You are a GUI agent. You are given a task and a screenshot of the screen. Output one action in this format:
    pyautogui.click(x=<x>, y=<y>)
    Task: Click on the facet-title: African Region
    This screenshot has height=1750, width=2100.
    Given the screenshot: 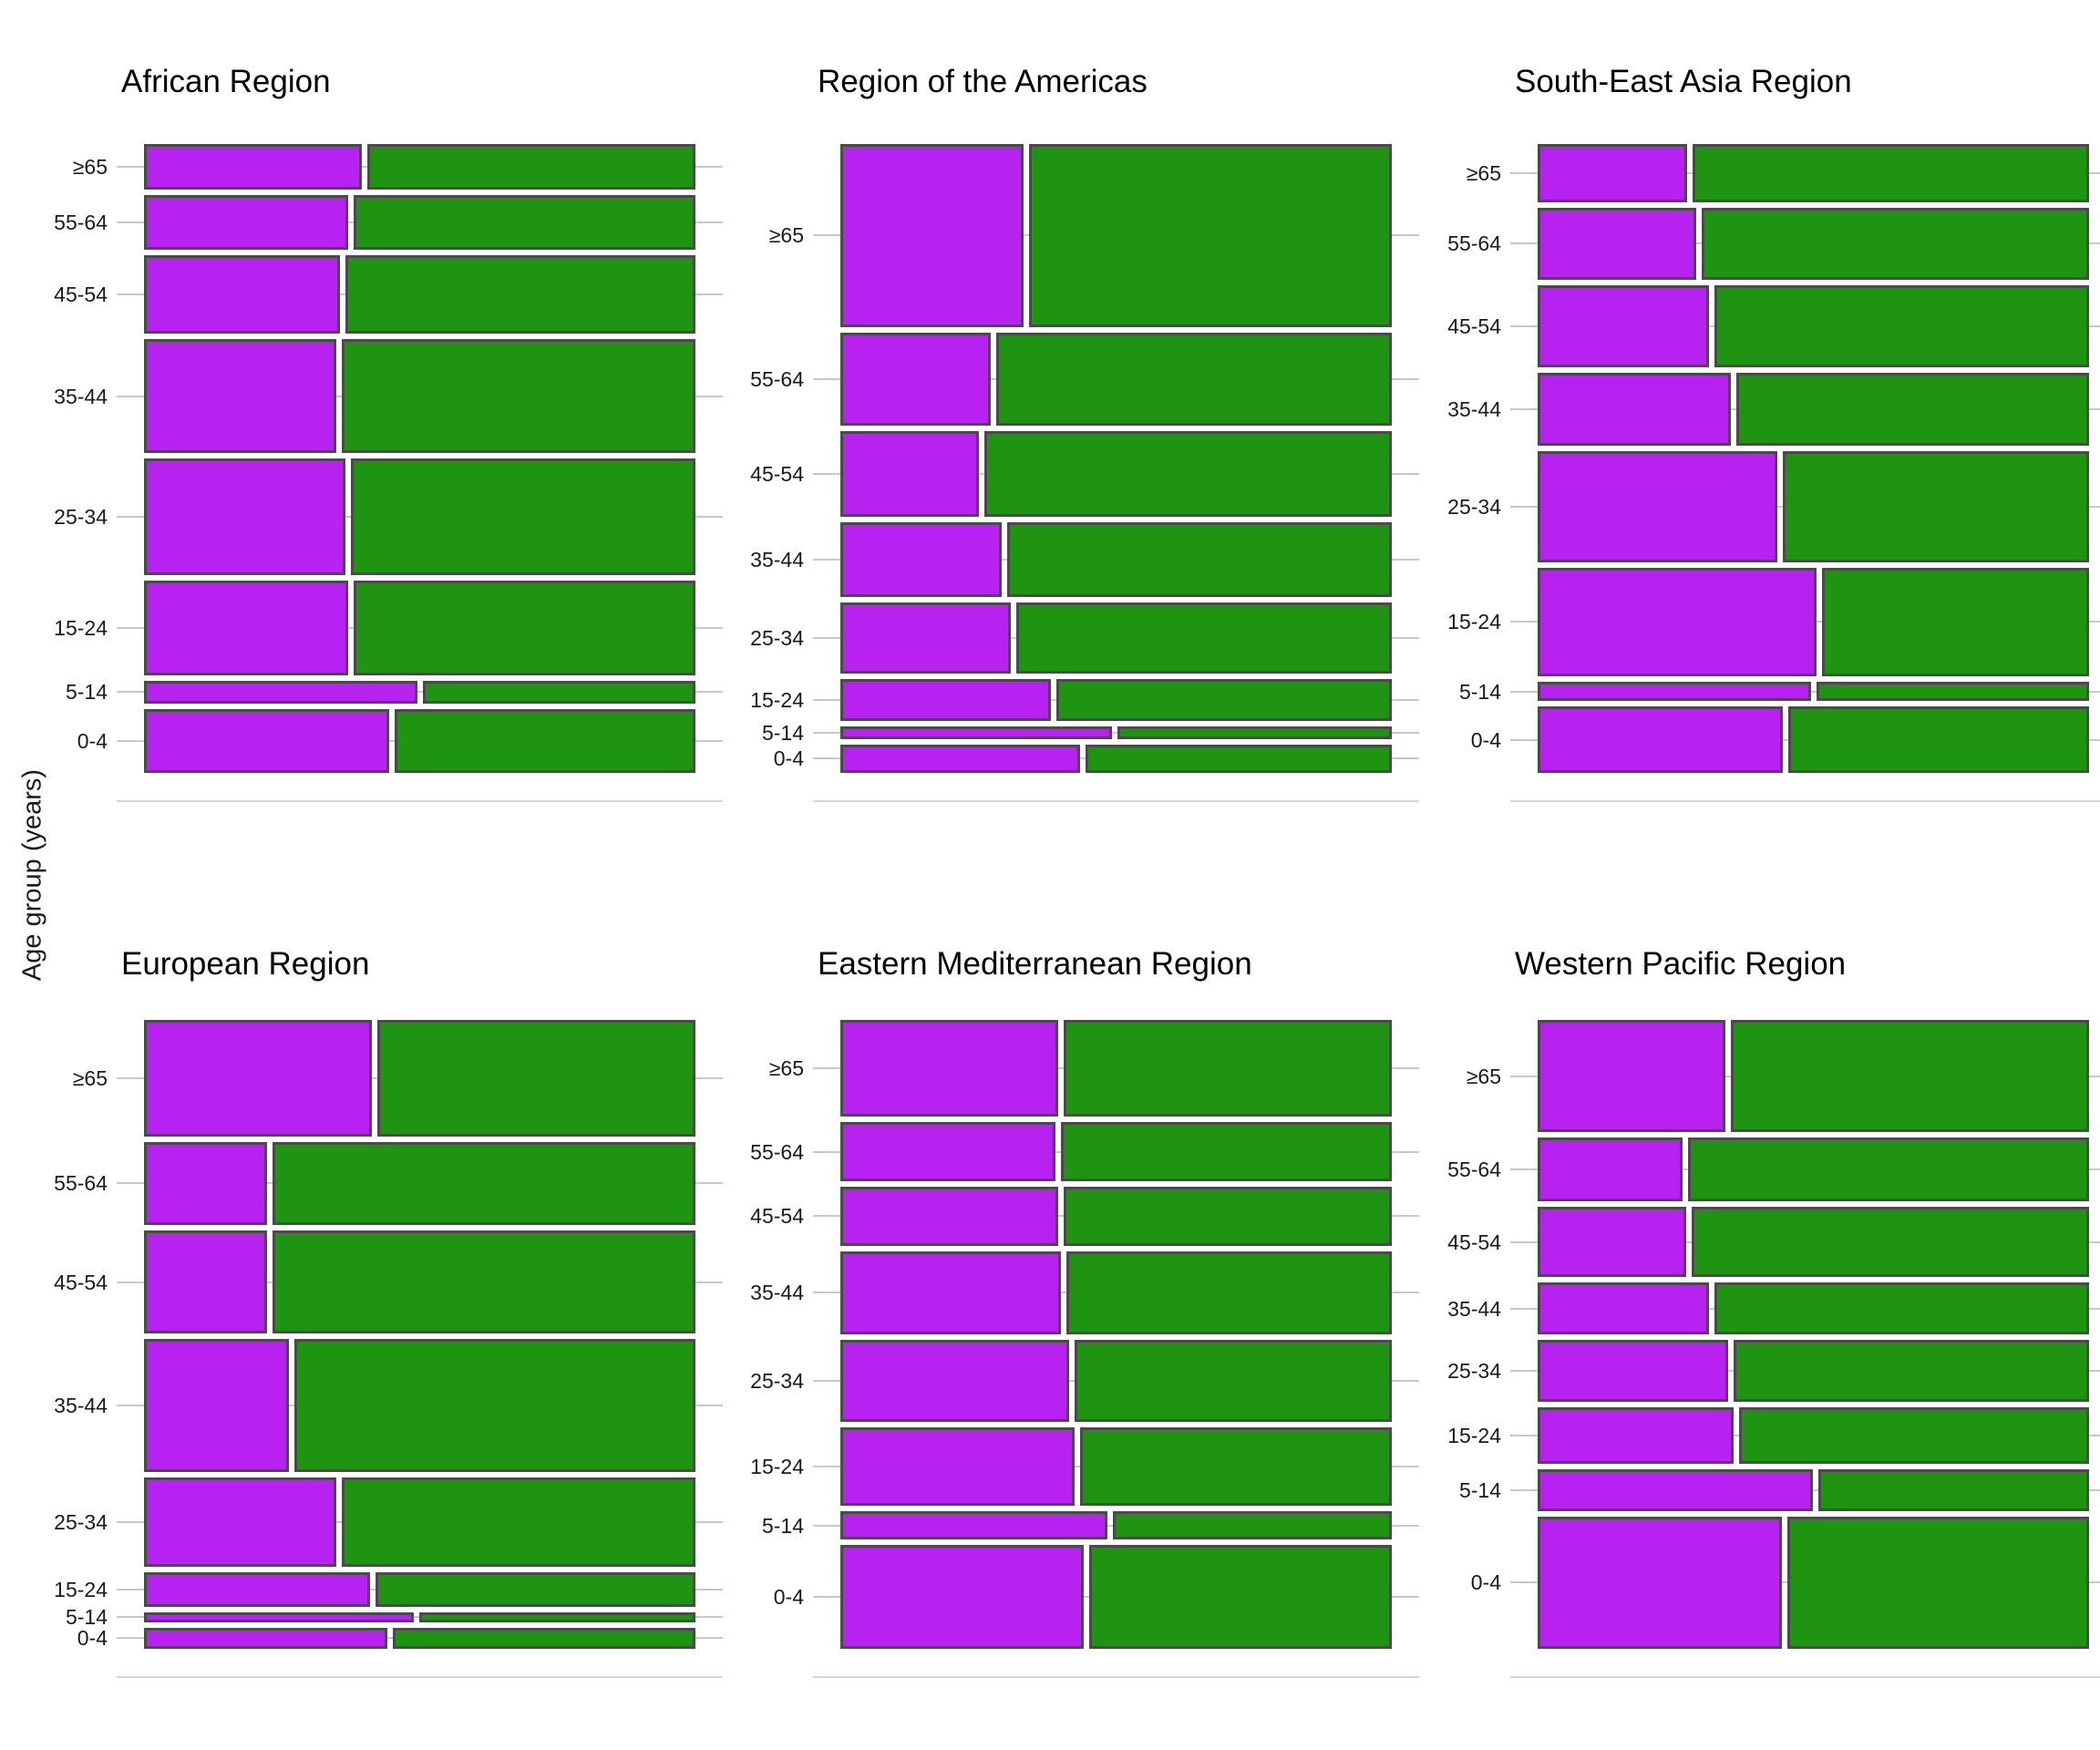 What is the action you would take?
    pyautogui.click(x=226, y=82)
    